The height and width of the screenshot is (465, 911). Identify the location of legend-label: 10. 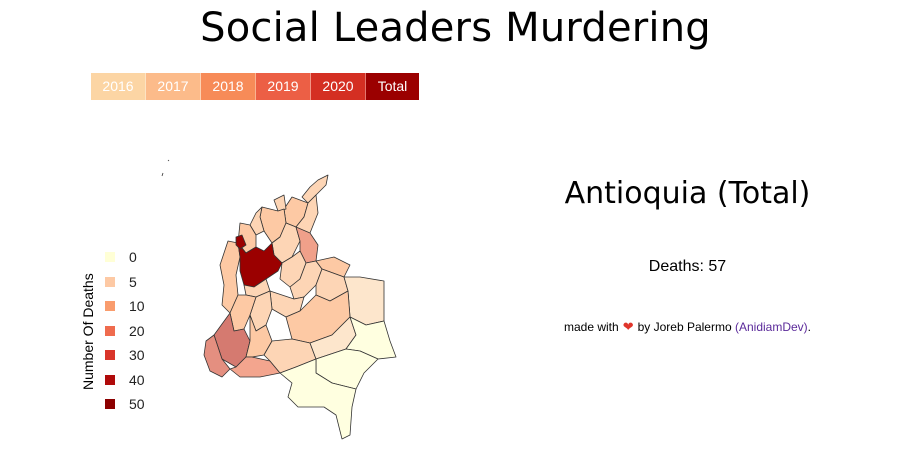
(137, 306).